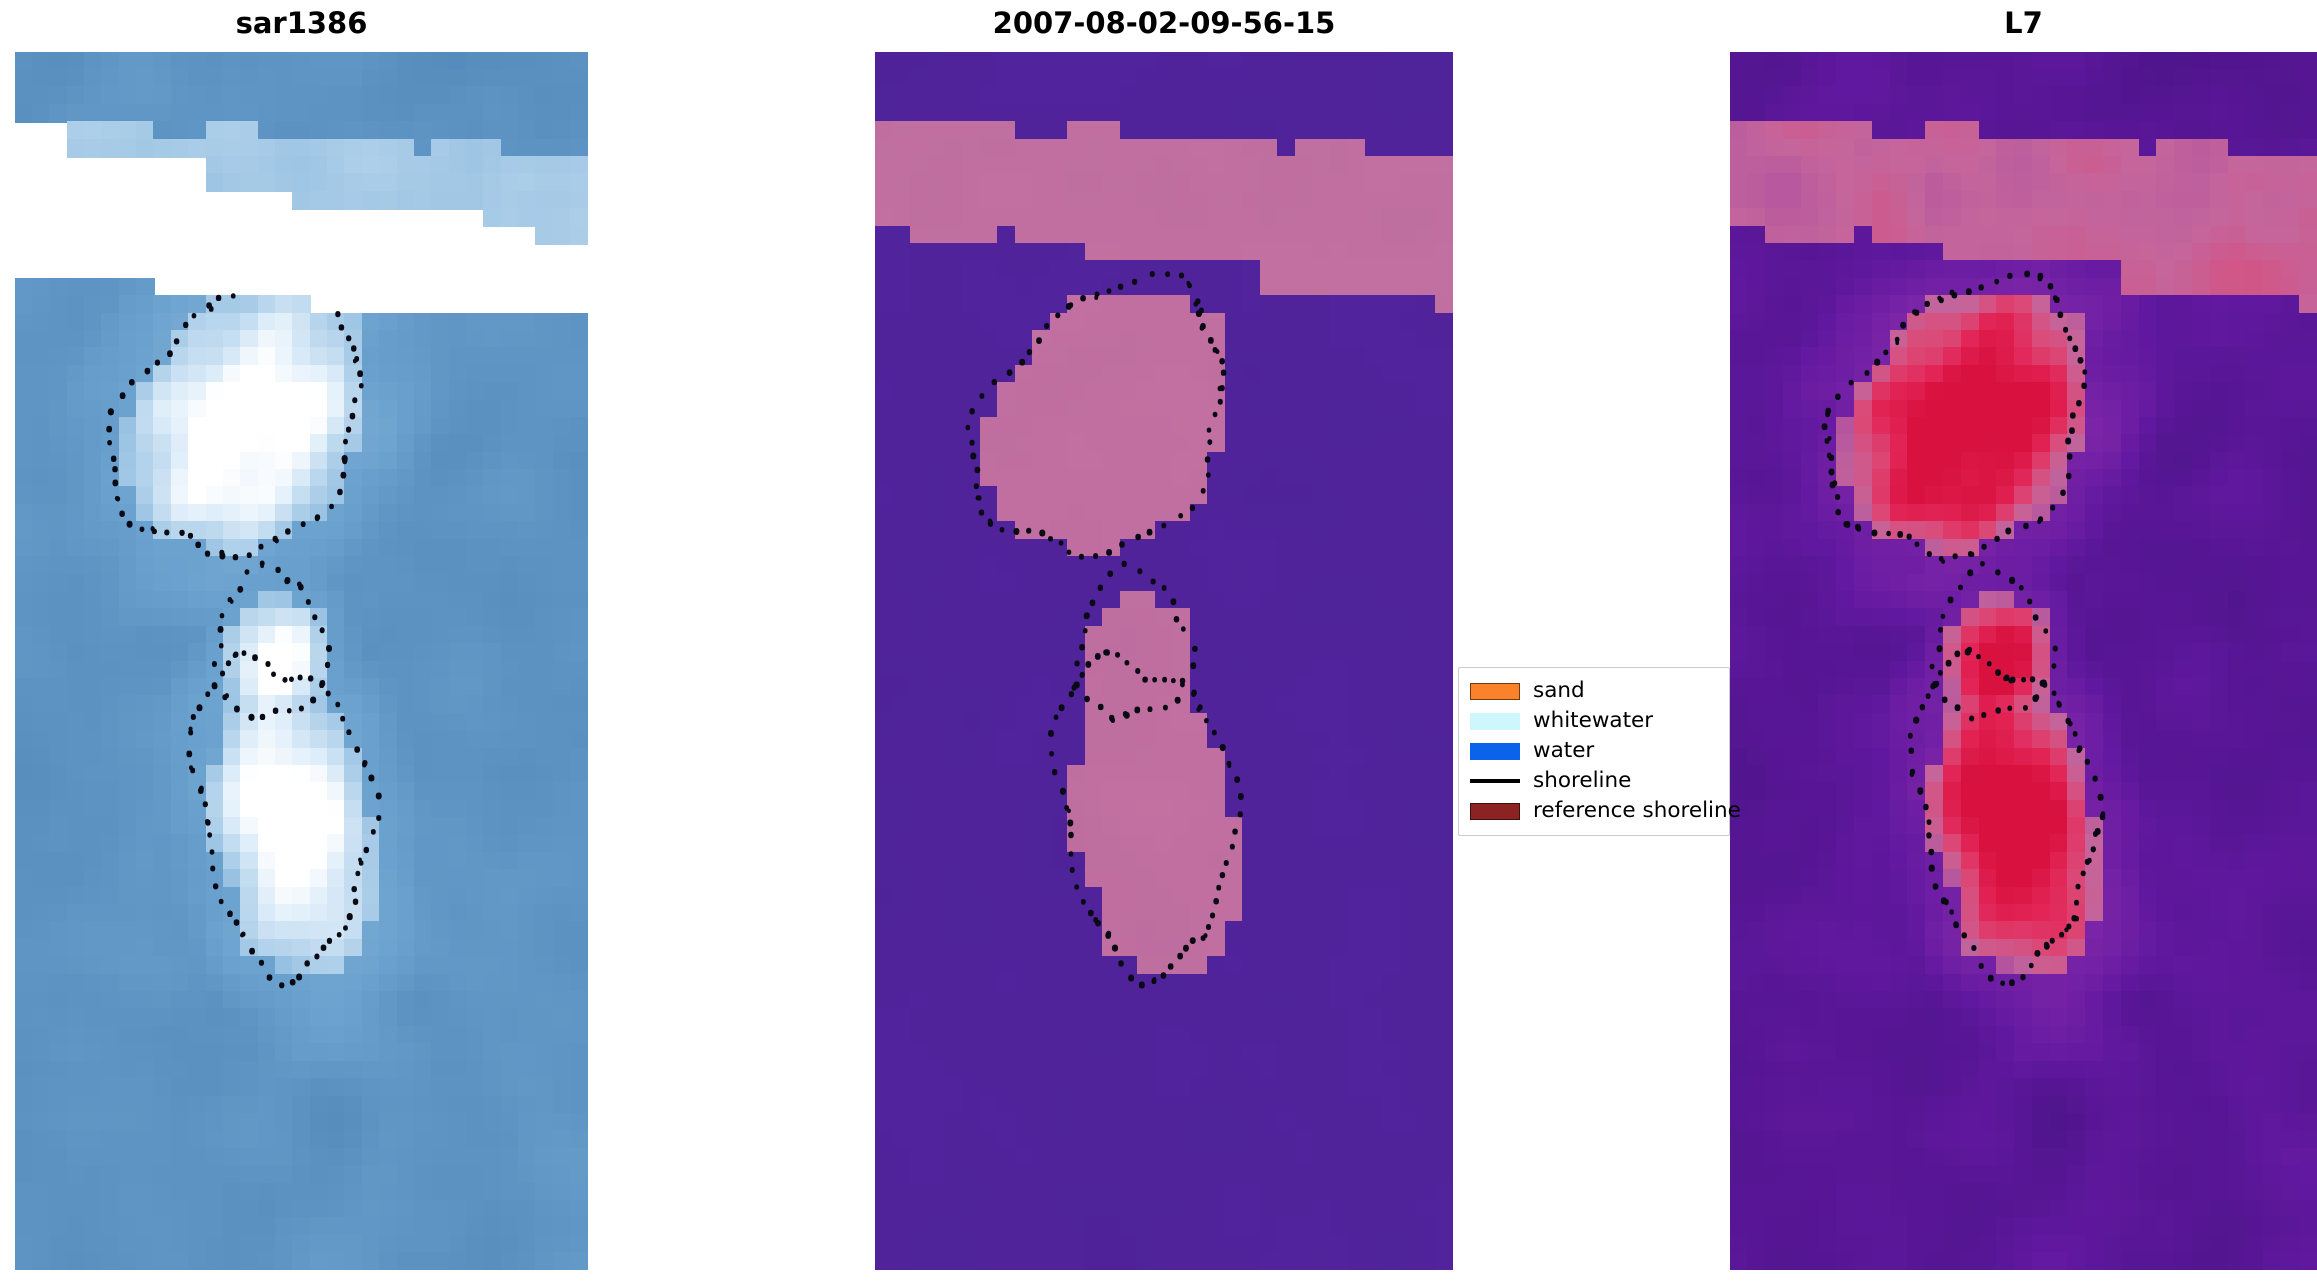  I want to click on legend-label-sand: sand, so click(1559, 691).